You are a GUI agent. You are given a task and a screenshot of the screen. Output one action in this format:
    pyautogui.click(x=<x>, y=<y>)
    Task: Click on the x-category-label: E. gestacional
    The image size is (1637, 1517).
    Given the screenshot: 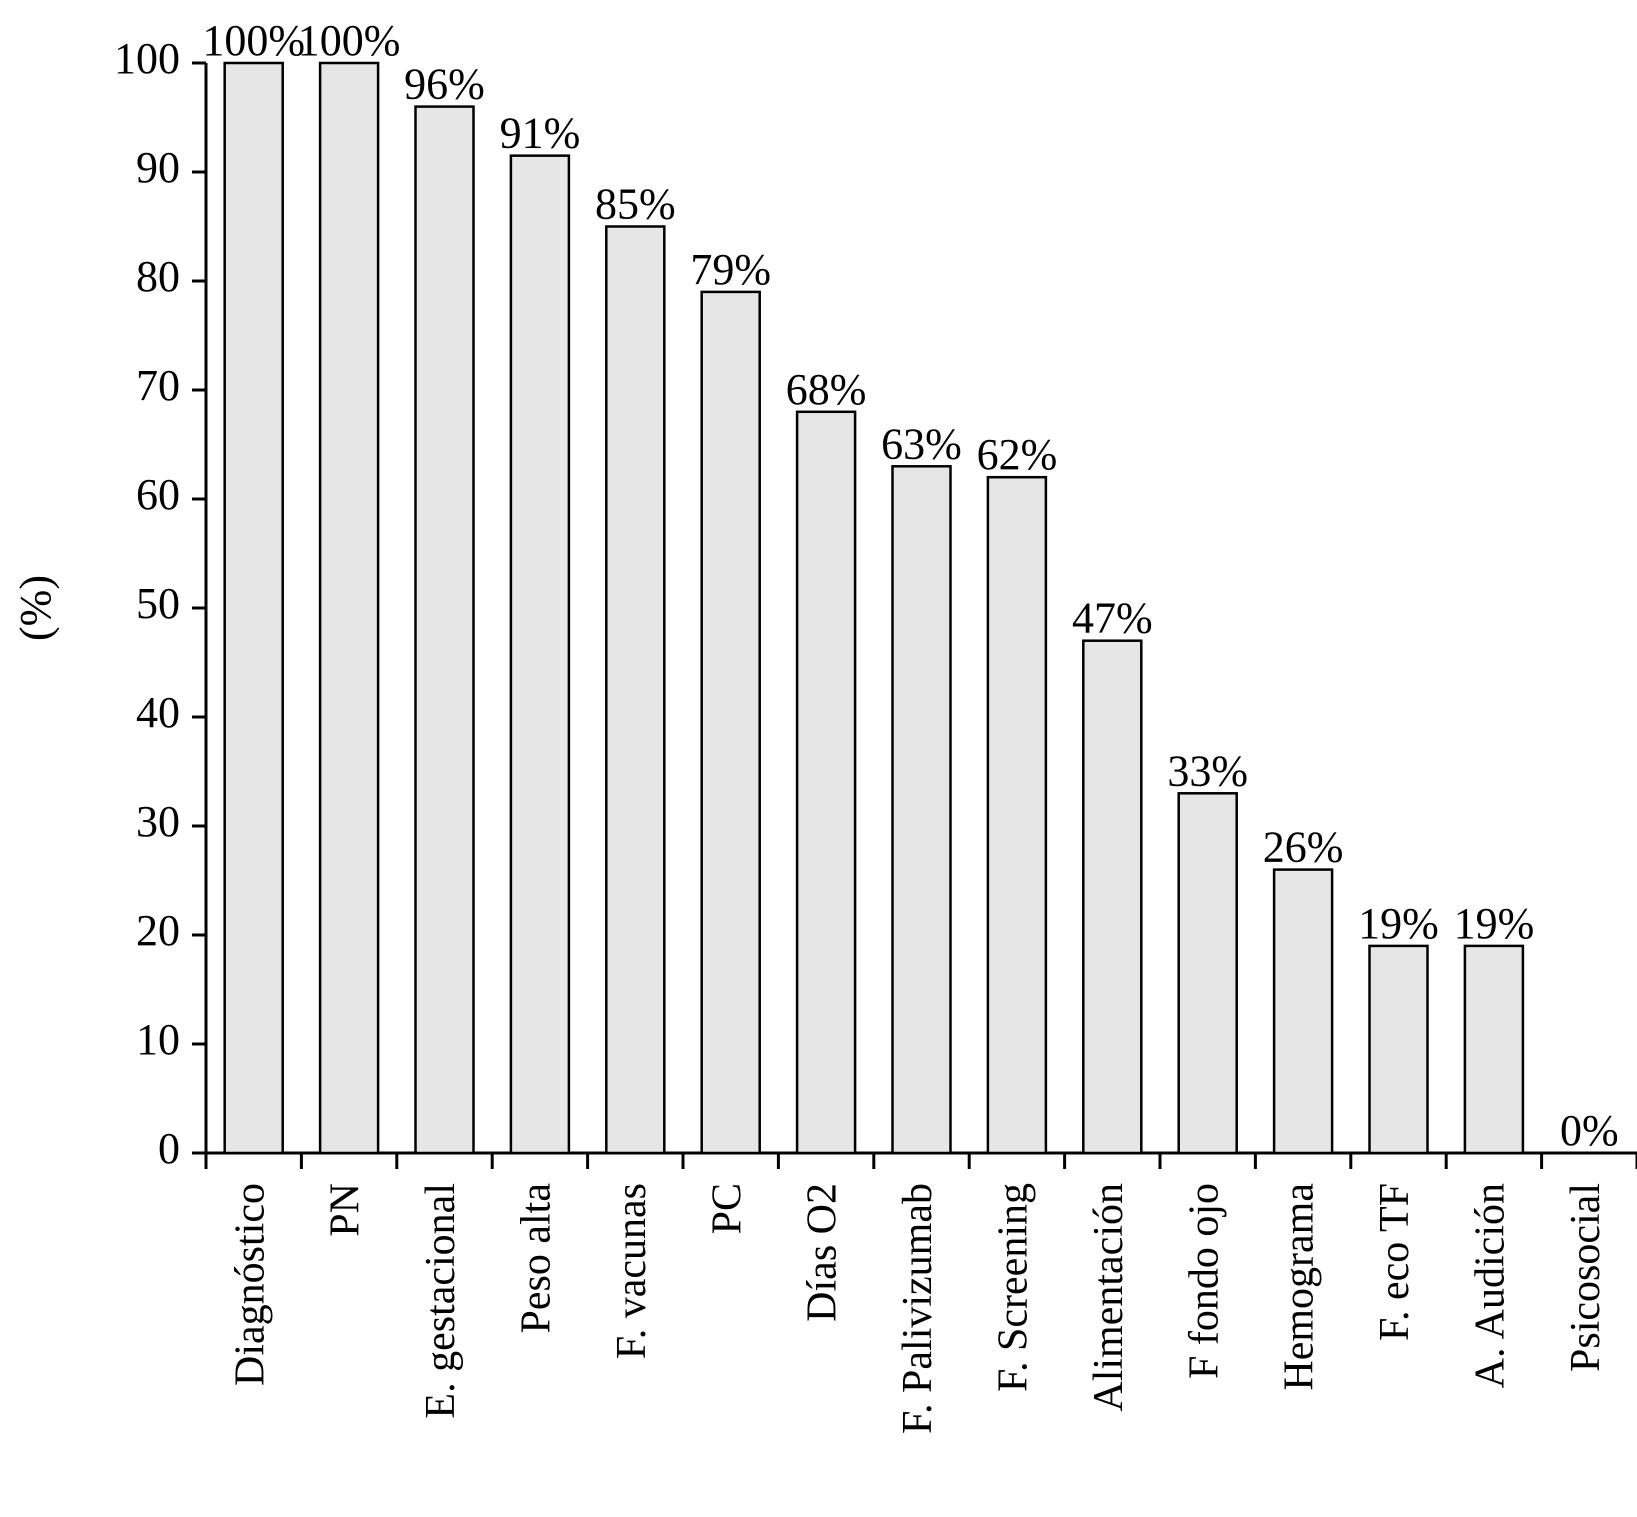 What is the action you would take?
    pyautogui.click(x=441, y=1301)
    